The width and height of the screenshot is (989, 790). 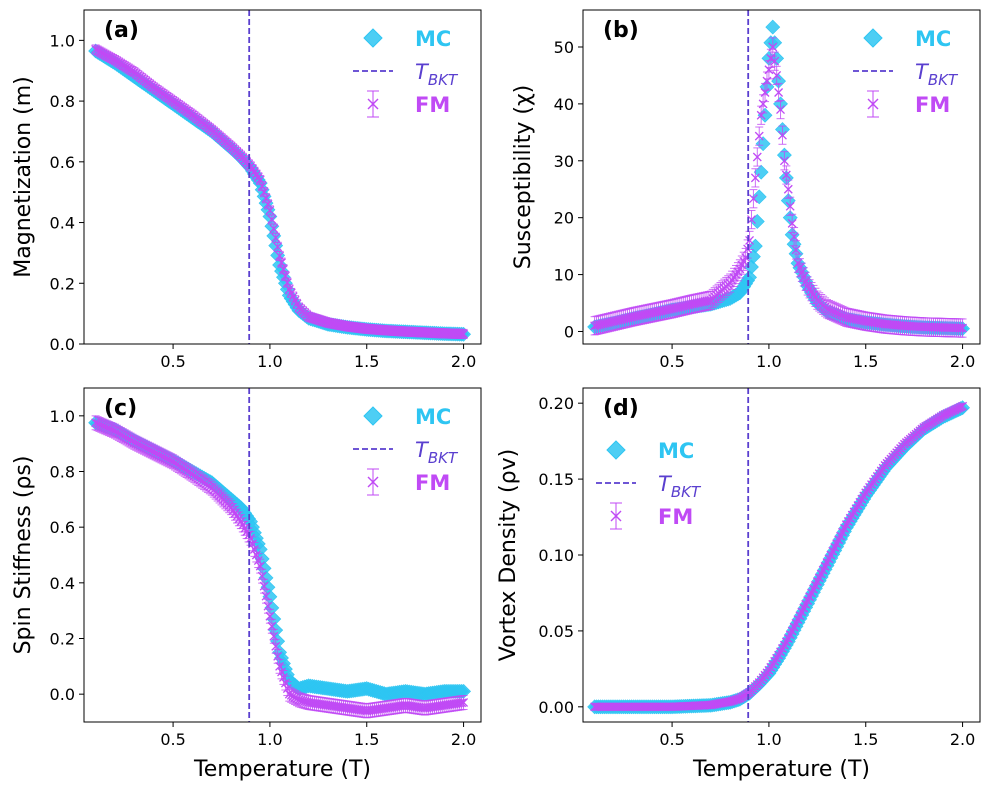 I want to click on y-tick-label: 0.20, so click(x=556, y=403).